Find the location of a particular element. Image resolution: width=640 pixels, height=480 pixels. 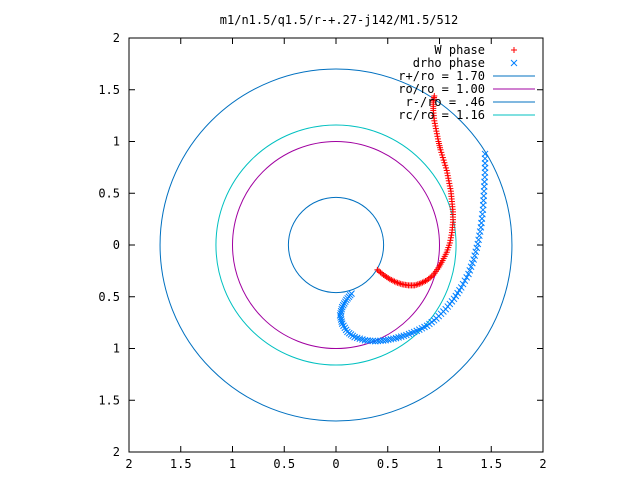

legend-label: ro/ro = 1.00 is located at coordinates (441, 89).